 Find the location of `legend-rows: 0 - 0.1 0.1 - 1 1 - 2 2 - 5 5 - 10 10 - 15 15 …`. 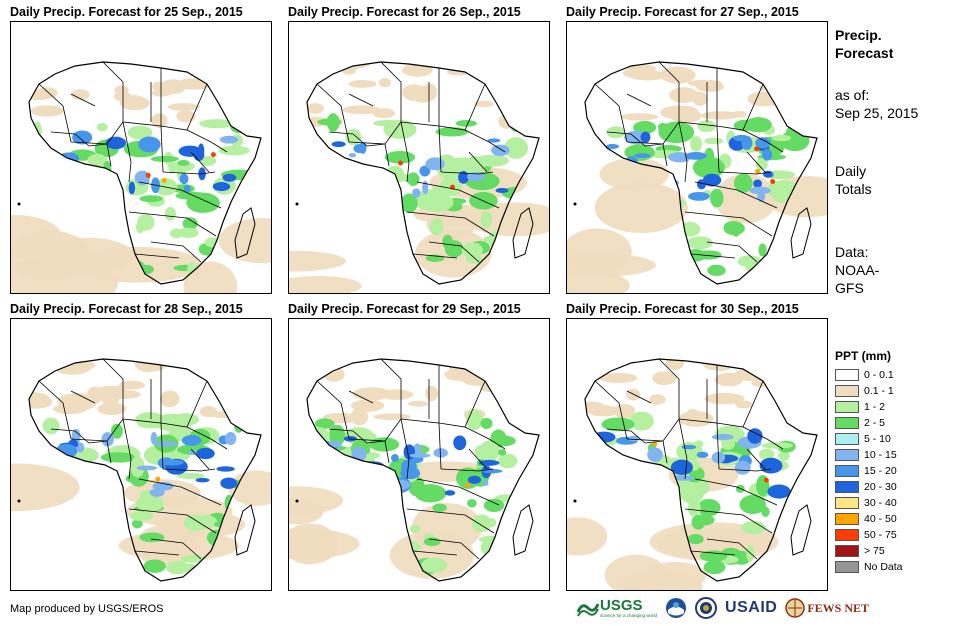

legend-rows: 0 - 0.1 0.1 - 1 1 - 2 2 - 5 5 - 10 10 - 15 15 … is located at coordinates (895, 471).